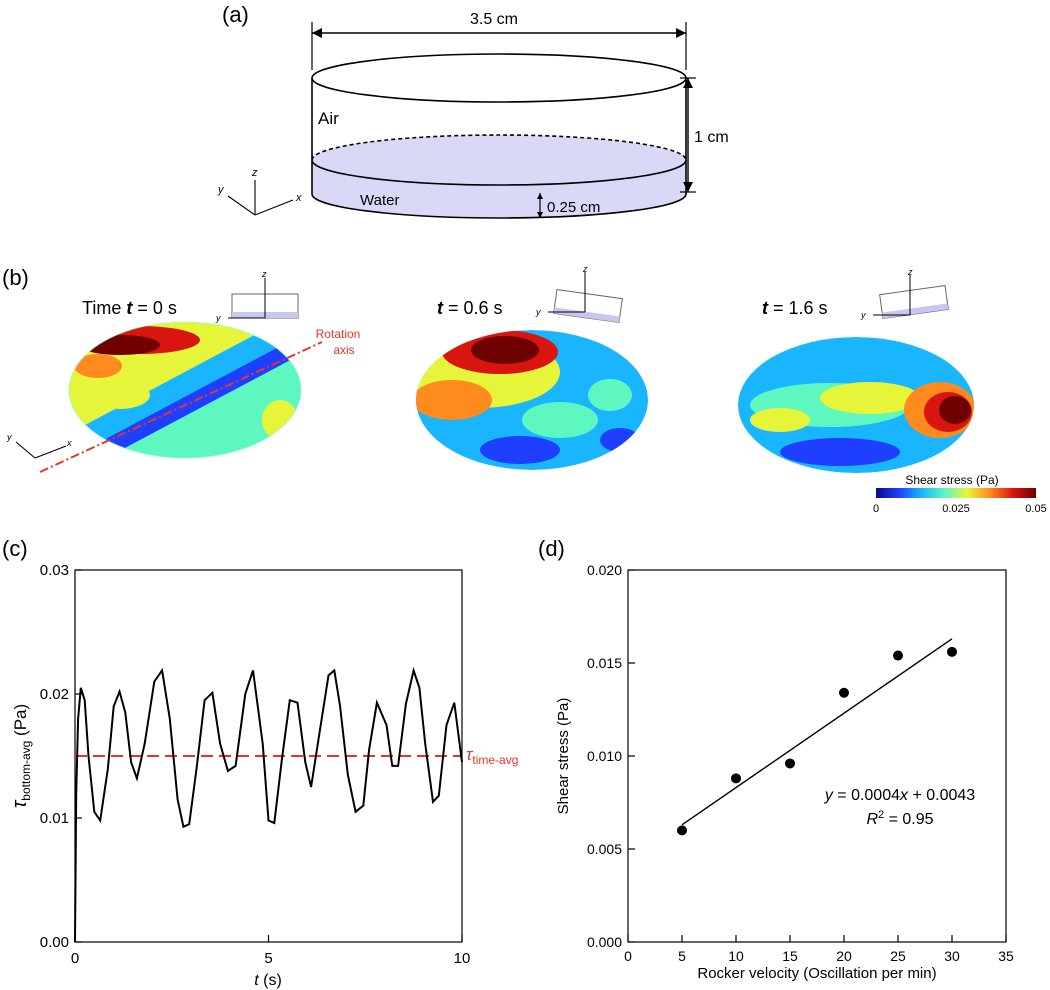  Describe the element at coordinates (499, 172) in the screenshot. I see `water-surface-front-edge` at that location.